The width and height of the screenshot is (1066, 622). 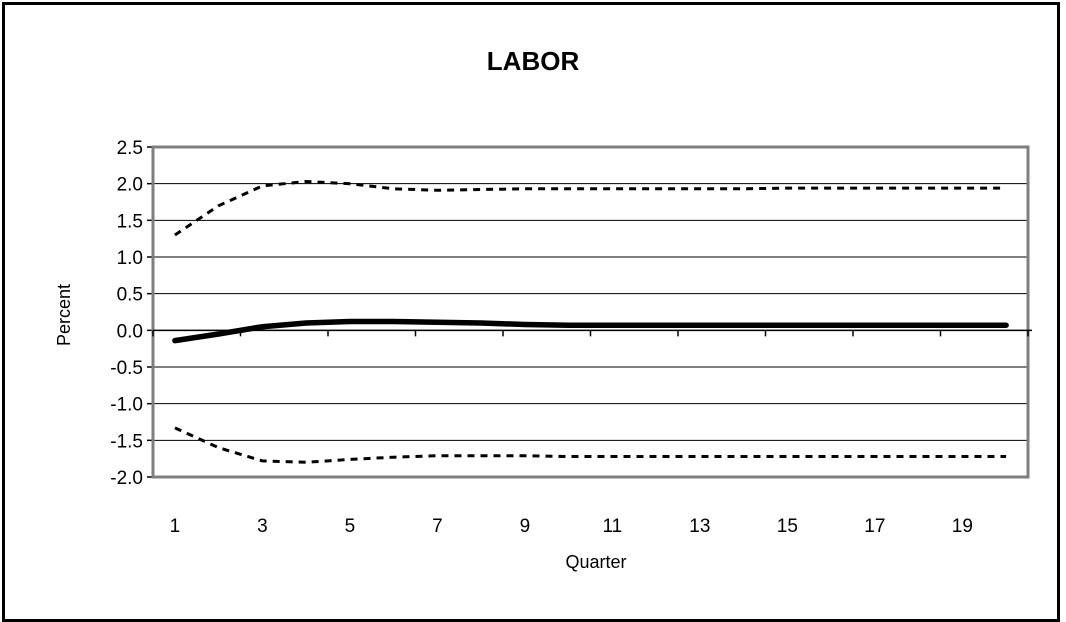 I want to click on x-tick-label: 3, so click(x=262, y=526).